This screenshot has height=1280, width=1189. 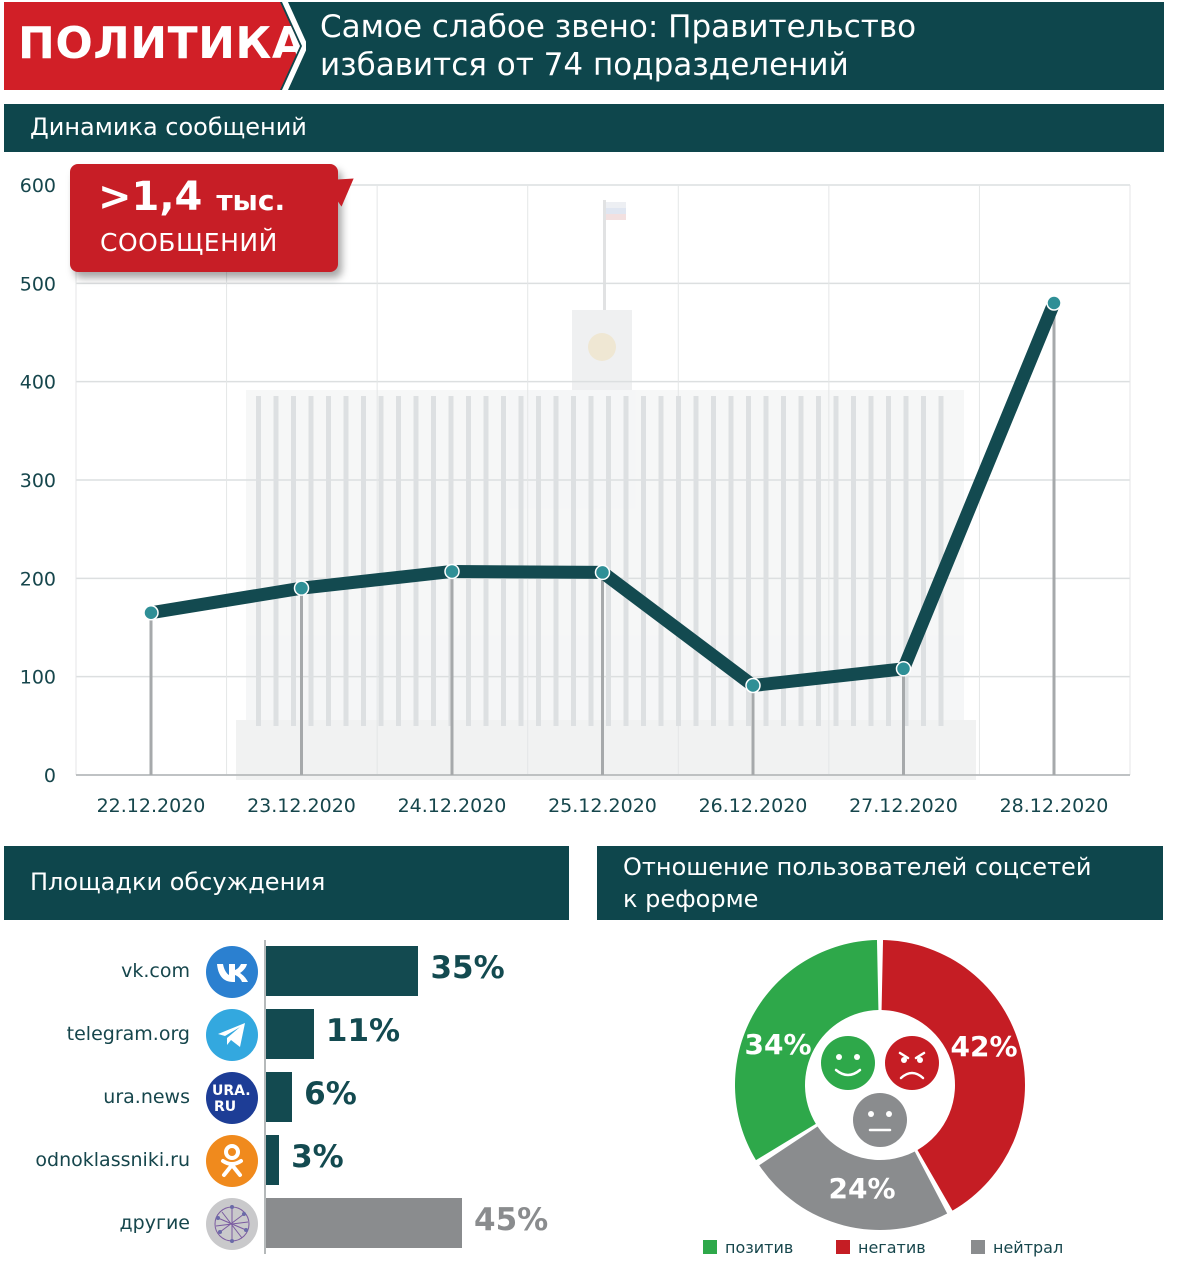 What do you see at coordinates (467, 968) in the screenshot?
I see `platform-value-label: 35%` at bounding box center [467, 968].